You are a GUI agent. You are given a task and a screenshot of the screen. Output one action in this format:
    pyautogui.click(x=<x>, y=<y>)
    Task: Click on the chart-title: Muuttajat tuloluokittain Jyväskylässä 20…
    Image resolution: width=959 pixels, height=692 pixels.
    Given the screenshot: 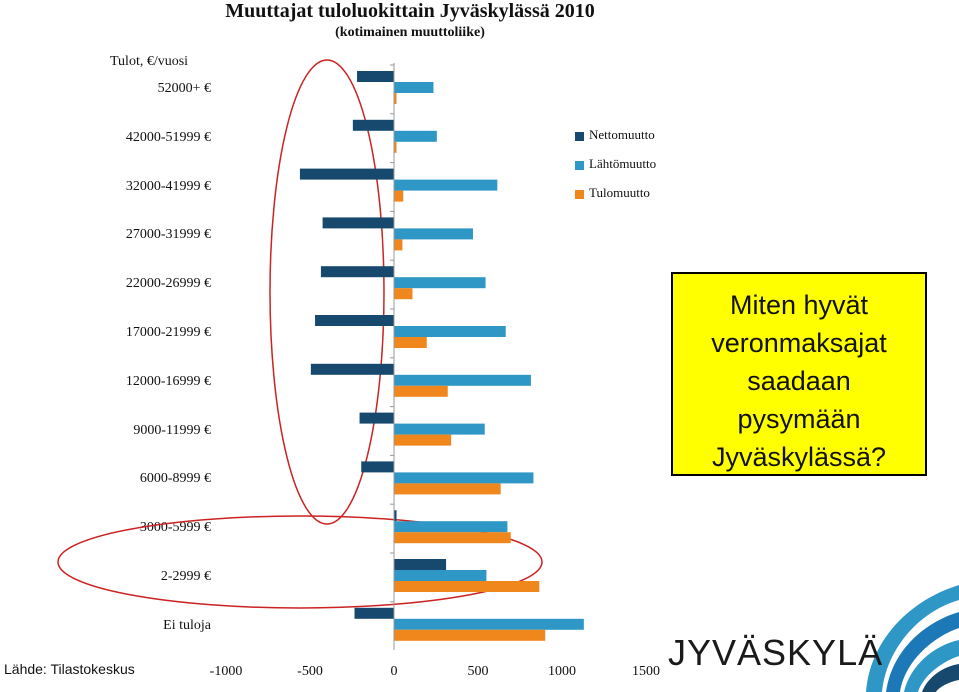 What is the action you would take?
    pyautogui.click(x=410, y=11)
    